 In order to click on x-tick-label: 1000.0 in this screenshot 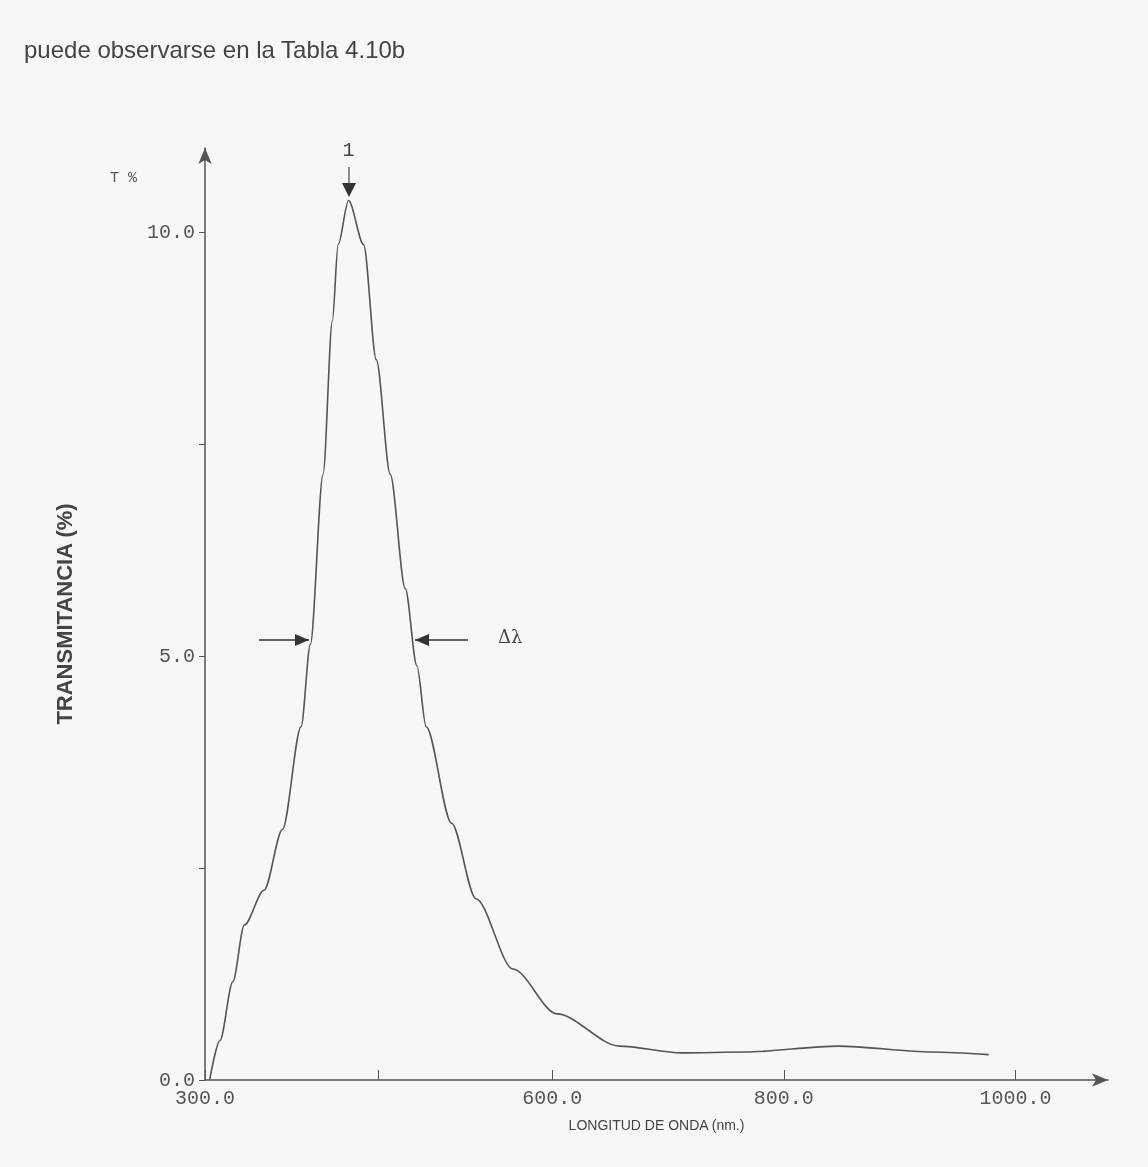, I will do `click(1015, 1098)`.